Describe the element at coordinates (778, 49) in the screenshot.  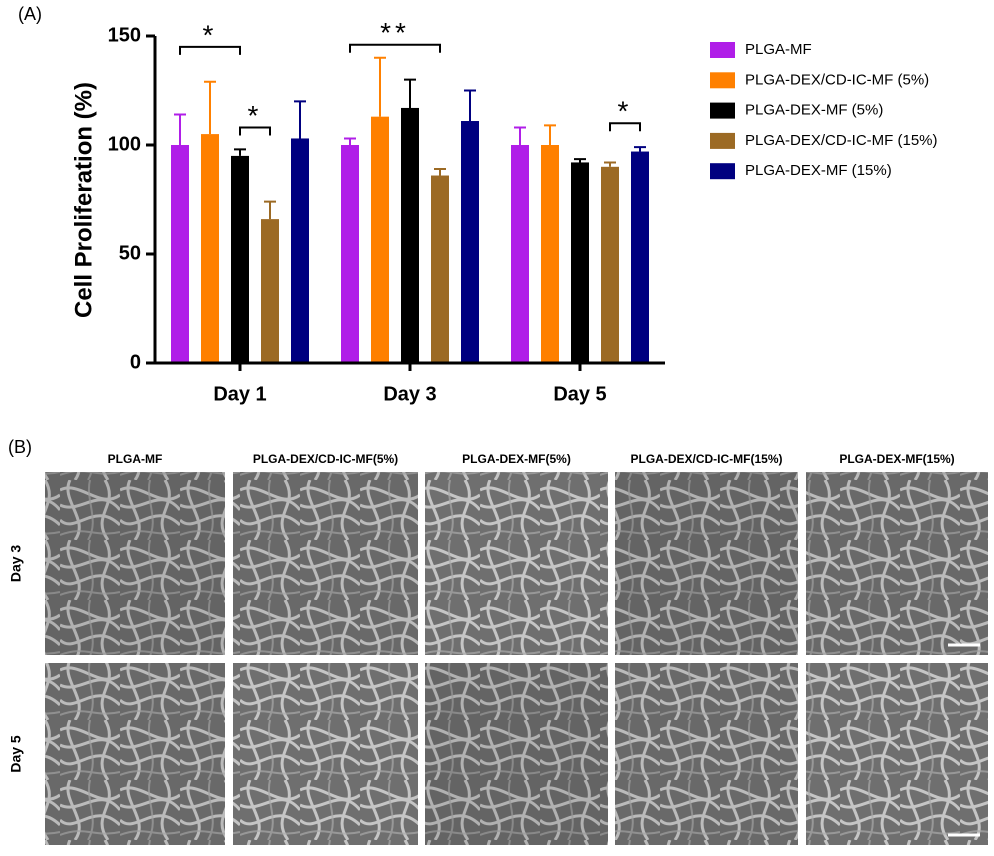
I see `legend-label: PLGA-MF` at that location.